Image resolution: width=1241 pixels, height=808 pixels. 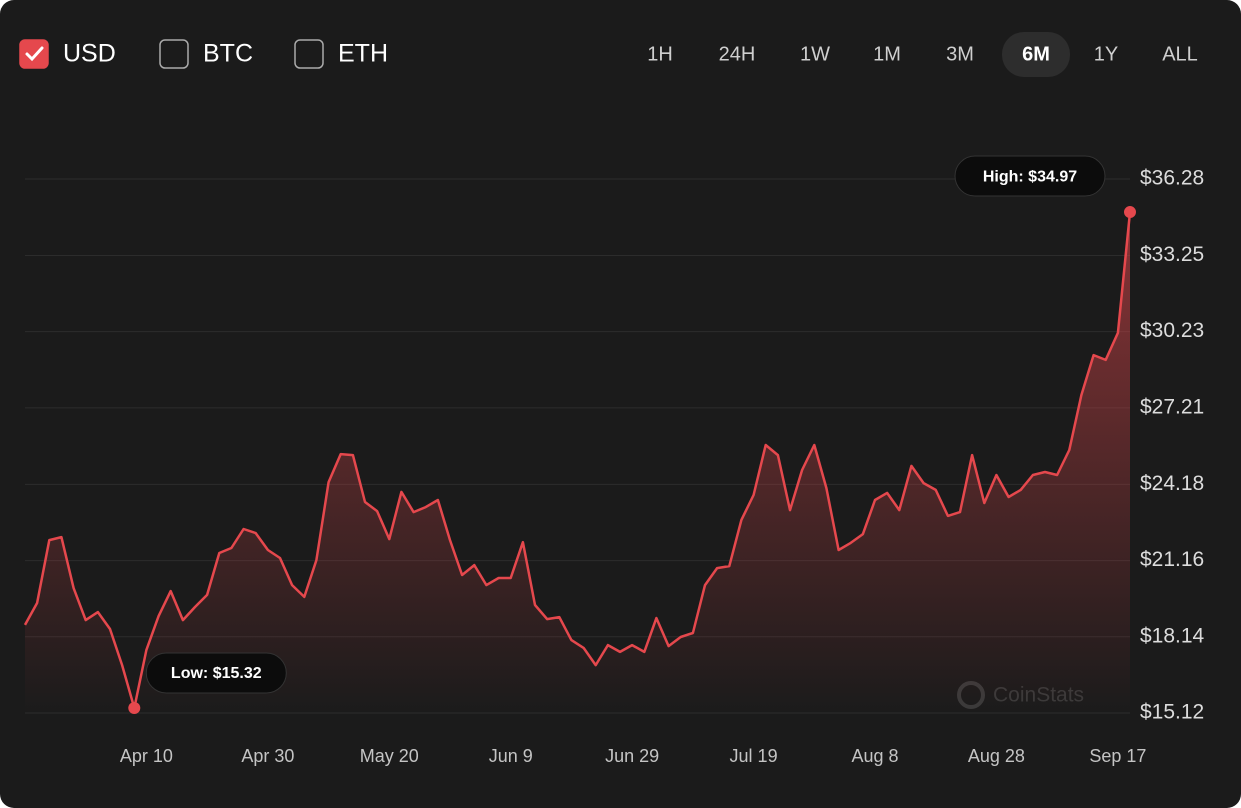 What do you see at coordinates (1172, 330) in the screenshot?
I see `y-tick-label: $30.23` at bounding box center [1172, 330].